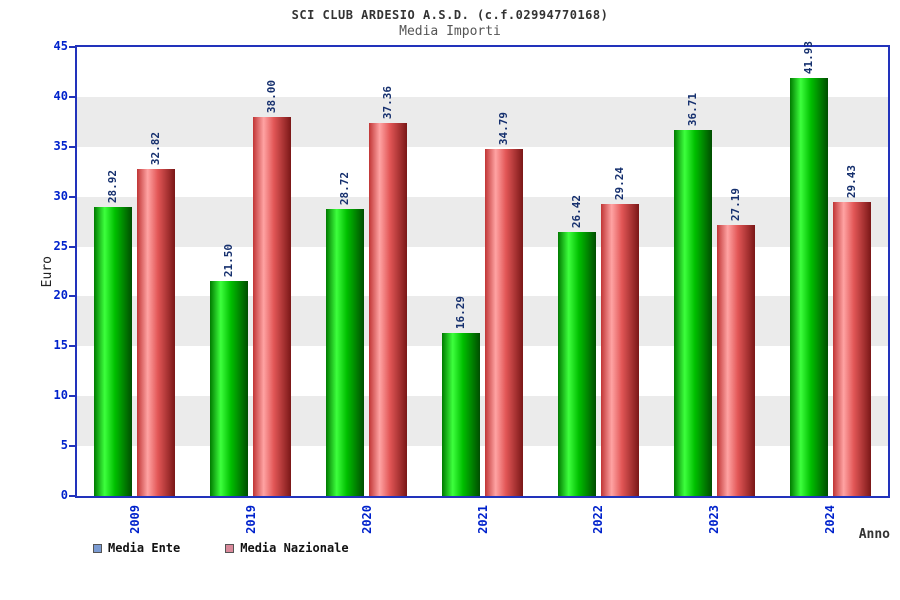 This screenshot has height=600, width=900. Describe the element at coordinates (366, 519) in the screenshot. I see `x-tick-label: 2020` at that location.